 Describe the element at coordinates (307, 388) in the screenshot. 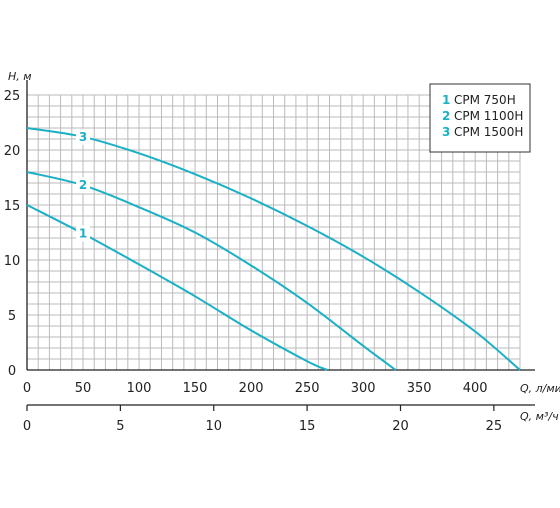

I see `x-tick-label: 250` at that location.